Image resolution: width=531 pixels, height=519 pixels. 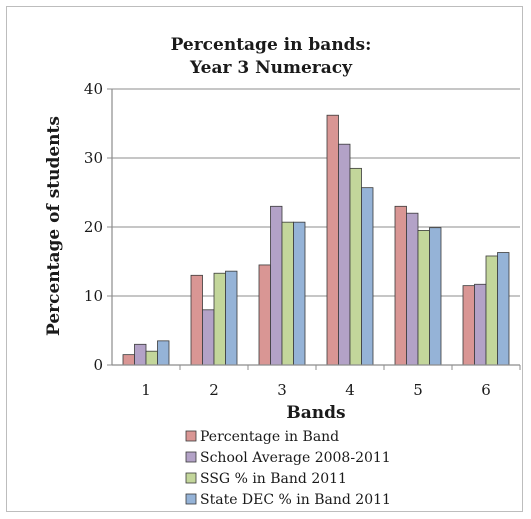 What do you see at coordinates (98, 365) in the screenshot?
I see `y-tick-label: 0` at bounding box center [98, 365].